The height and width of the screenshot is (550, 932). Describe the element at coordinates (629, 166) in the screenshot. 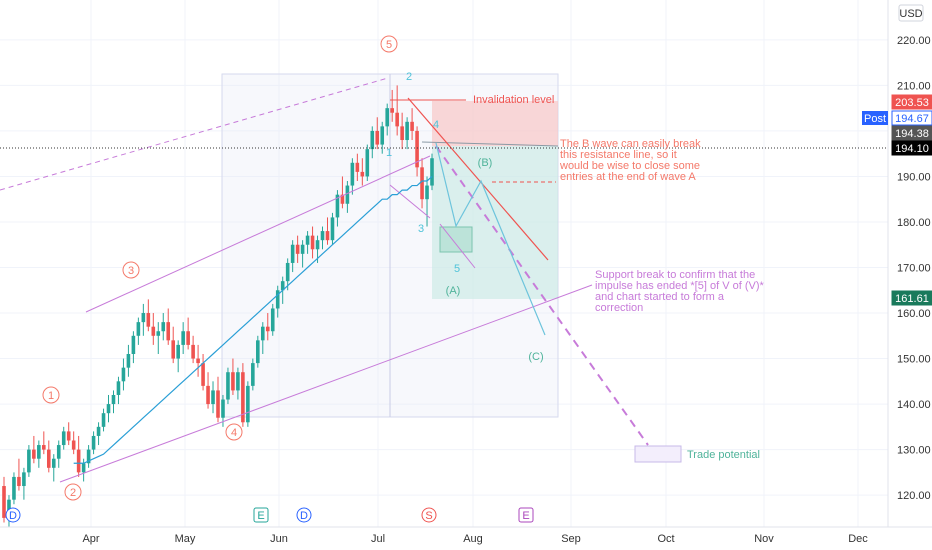

I see `b-wave-note: would be wise to close some` at that location.